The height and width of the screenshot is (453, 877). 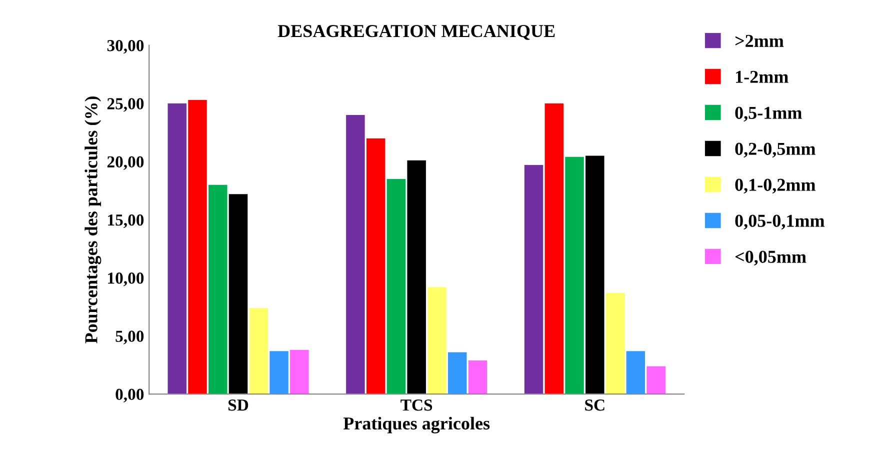 I want to click on chart-title: DESAGREGATION MECANIQUE, so click(x=416, y=32).